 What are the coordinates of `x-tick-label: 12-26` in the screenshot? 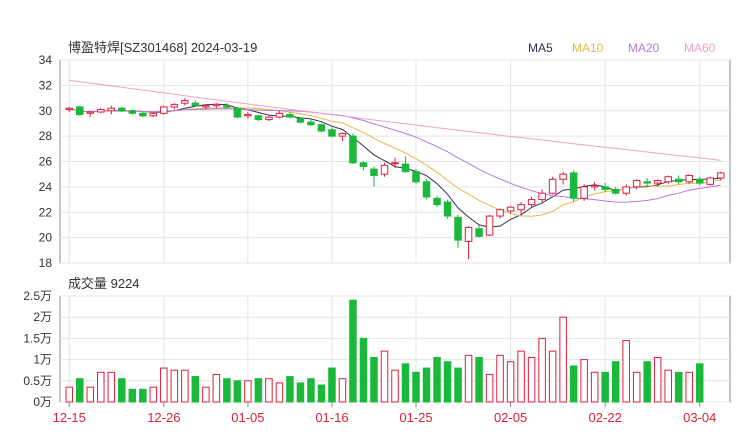 It's located at (163, 417).